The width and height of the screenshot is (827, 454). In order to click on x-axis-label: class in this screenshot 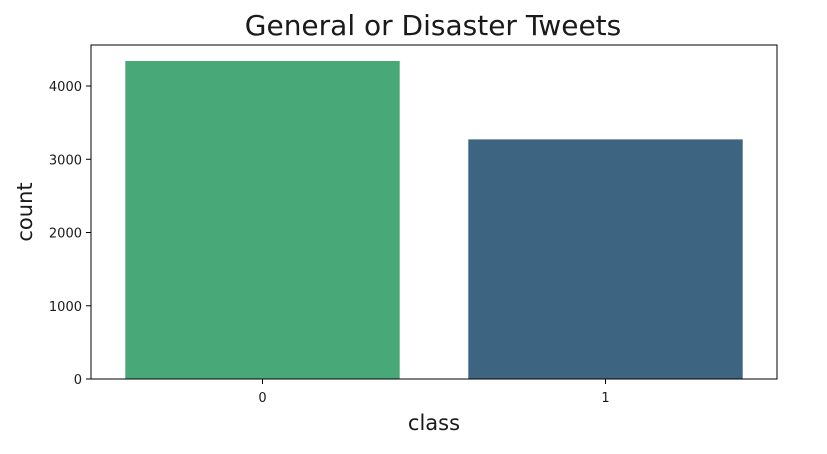, I will do `click(434, 423)`.